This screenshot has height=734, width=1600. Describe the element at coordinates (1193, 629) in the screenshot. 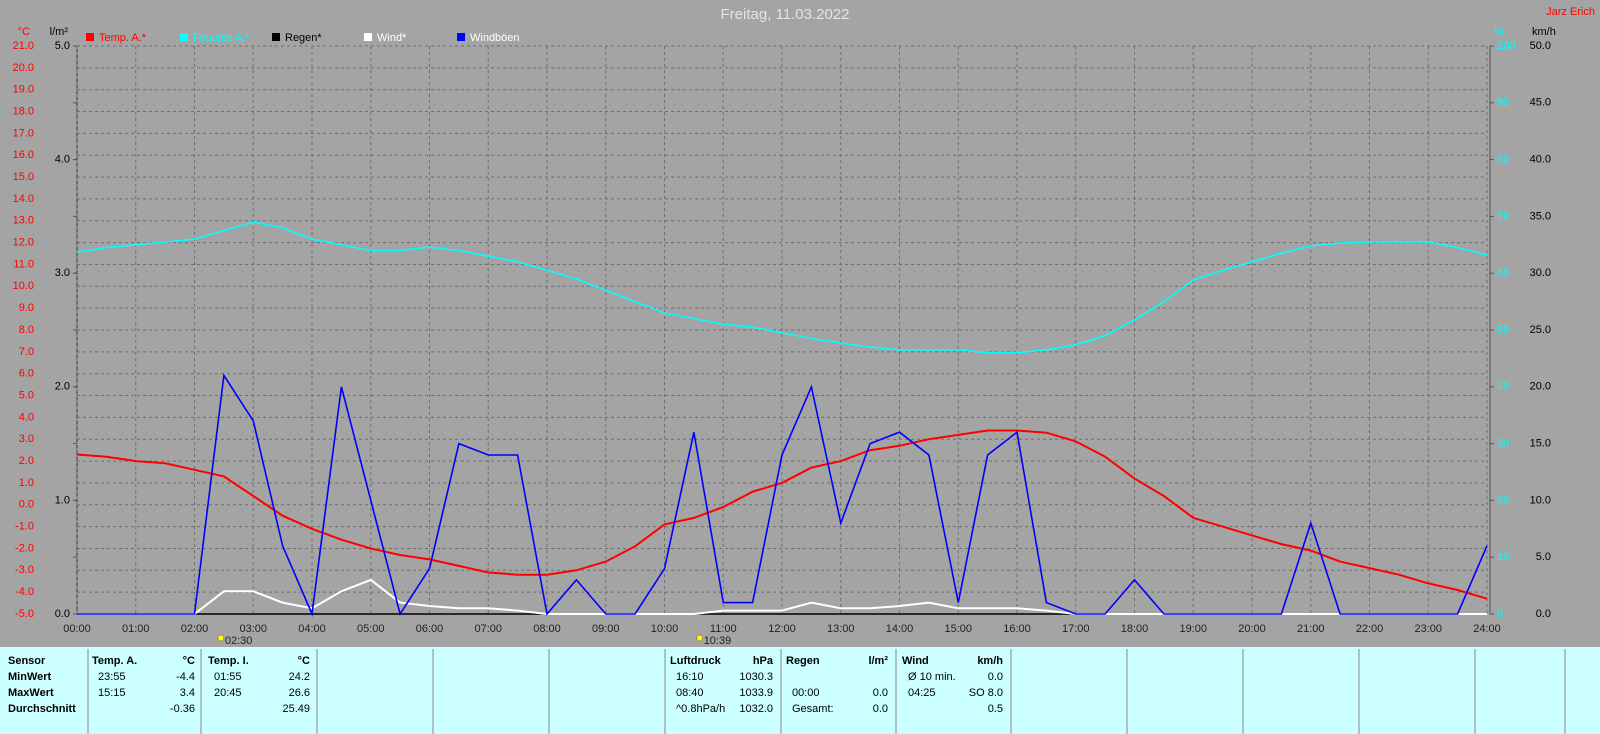

I see `x-tick-label: 19:00` at that location.